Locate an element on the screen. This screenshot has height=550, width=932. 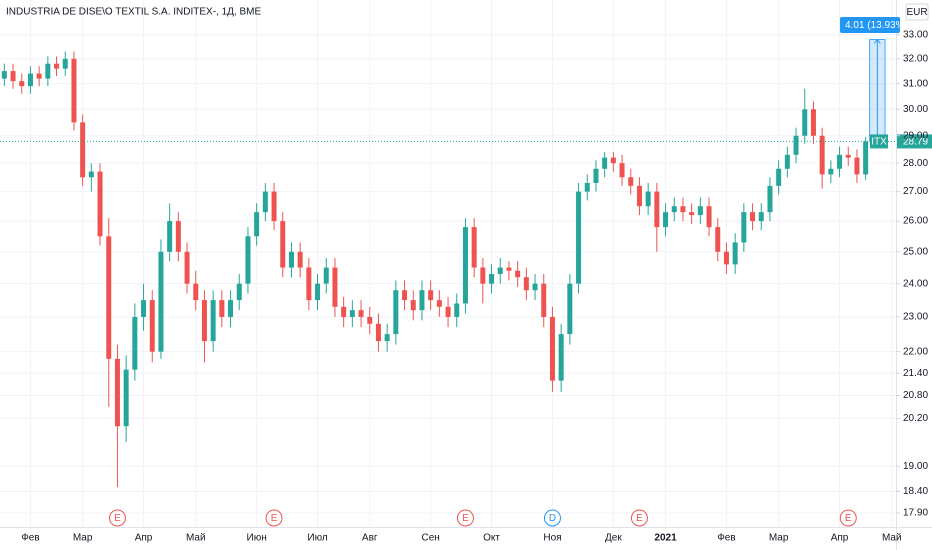
x-tick-label: Авг is located at coordinates (370, 538).